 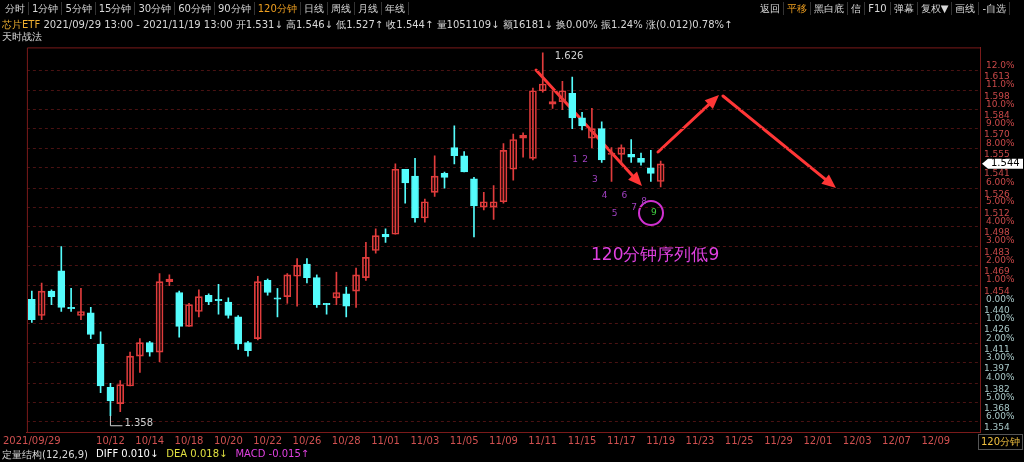 I want to click on x-tick-label: 11/01, so click(x=385, y=440).